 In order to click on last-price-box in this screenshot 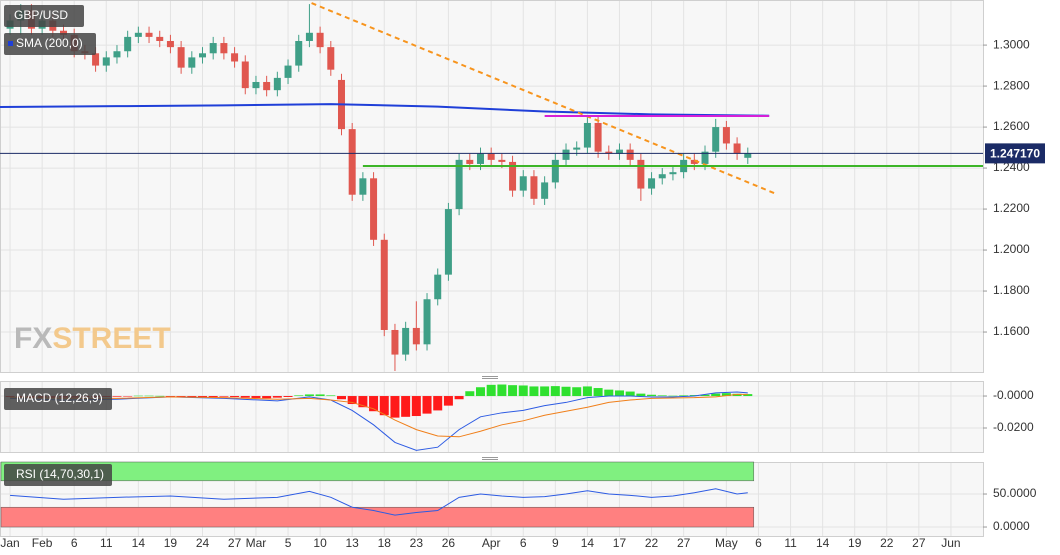, I will do `click(1015, 153)`.